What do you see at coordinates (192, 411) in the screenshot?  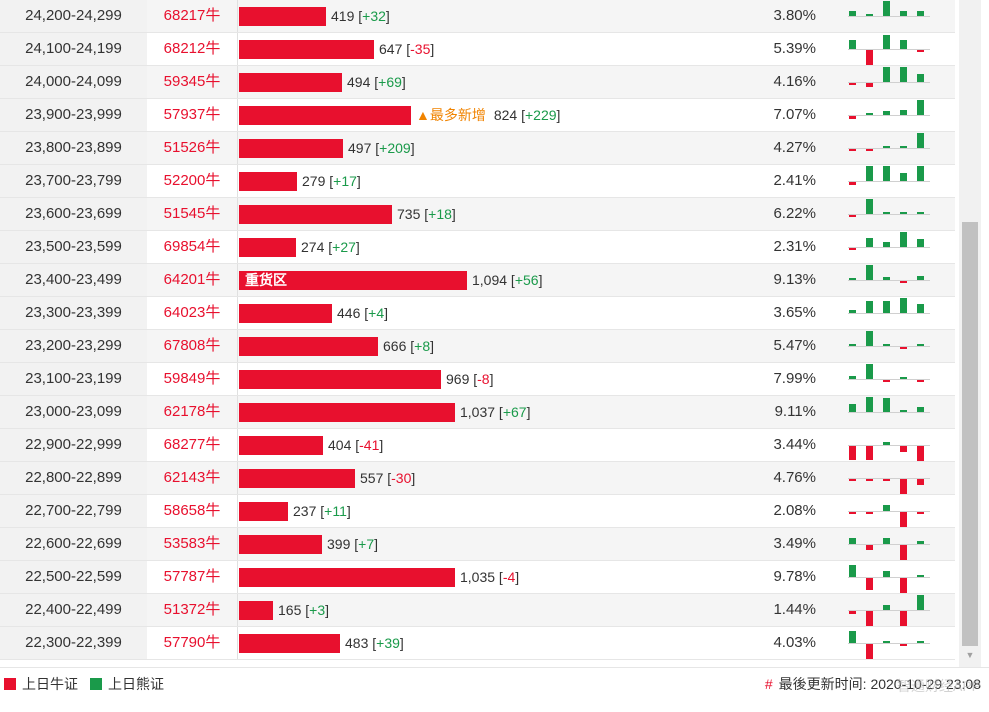 I see `cbbc-code: 62178牛` at bounding box center [192, 411].